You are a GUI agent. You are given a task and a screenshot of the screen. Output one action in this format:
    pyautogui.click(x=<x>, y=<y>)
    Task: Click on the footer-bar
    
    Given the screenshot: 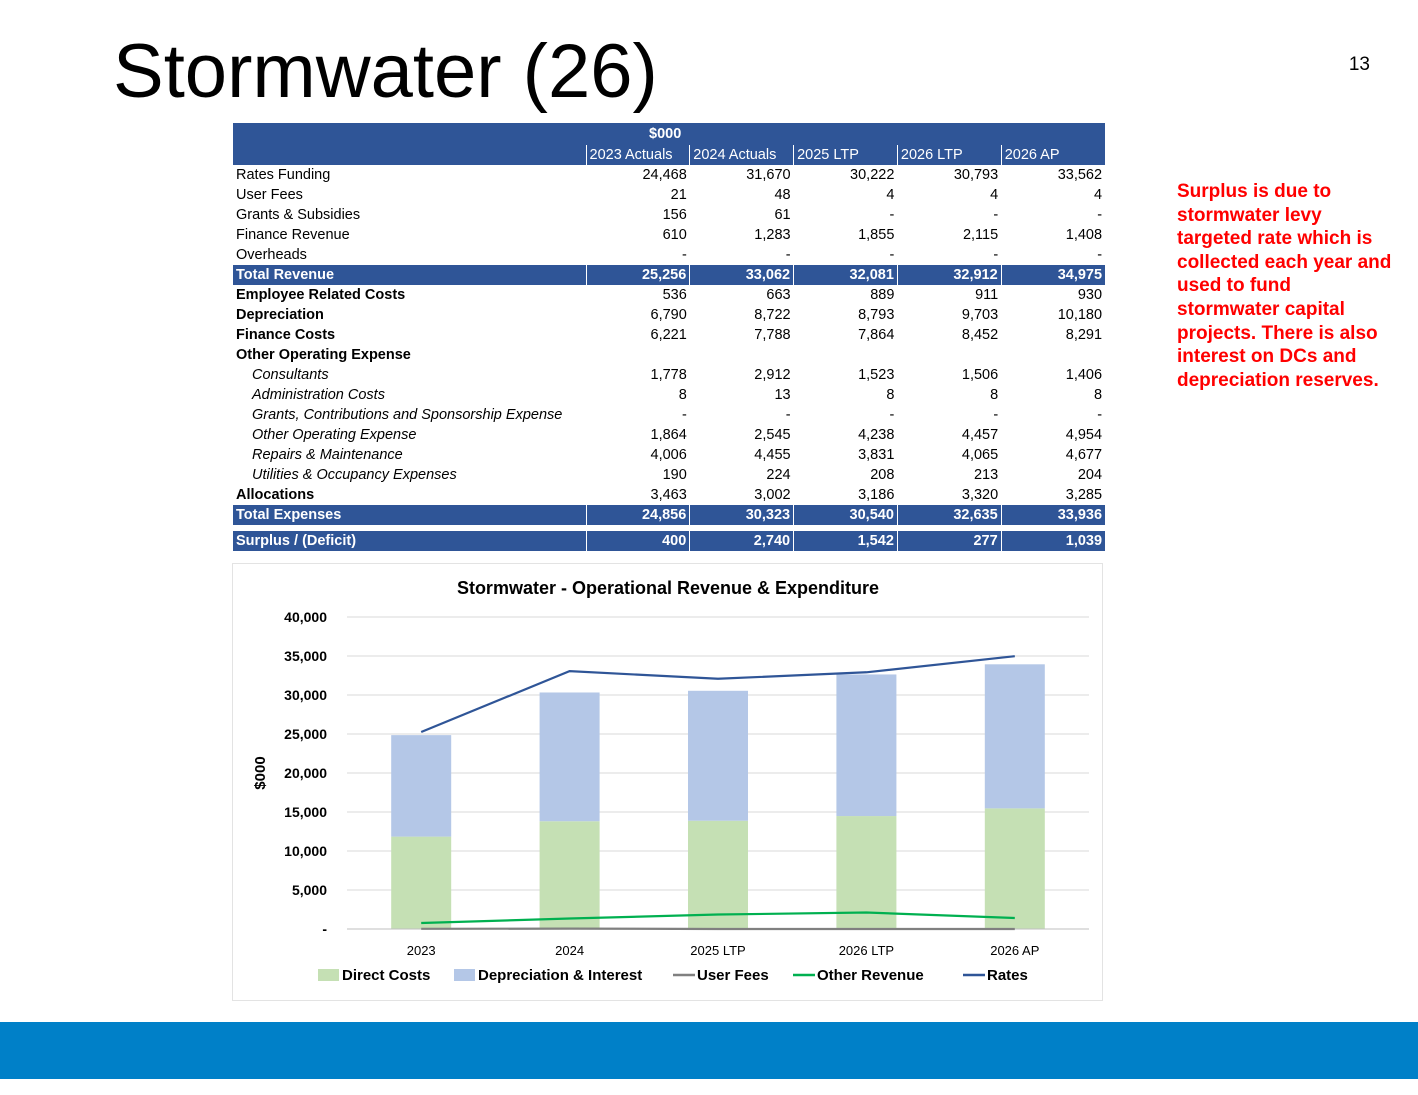 What is the action you would take?
    pyautogui.click(x=709, y=1050)
    